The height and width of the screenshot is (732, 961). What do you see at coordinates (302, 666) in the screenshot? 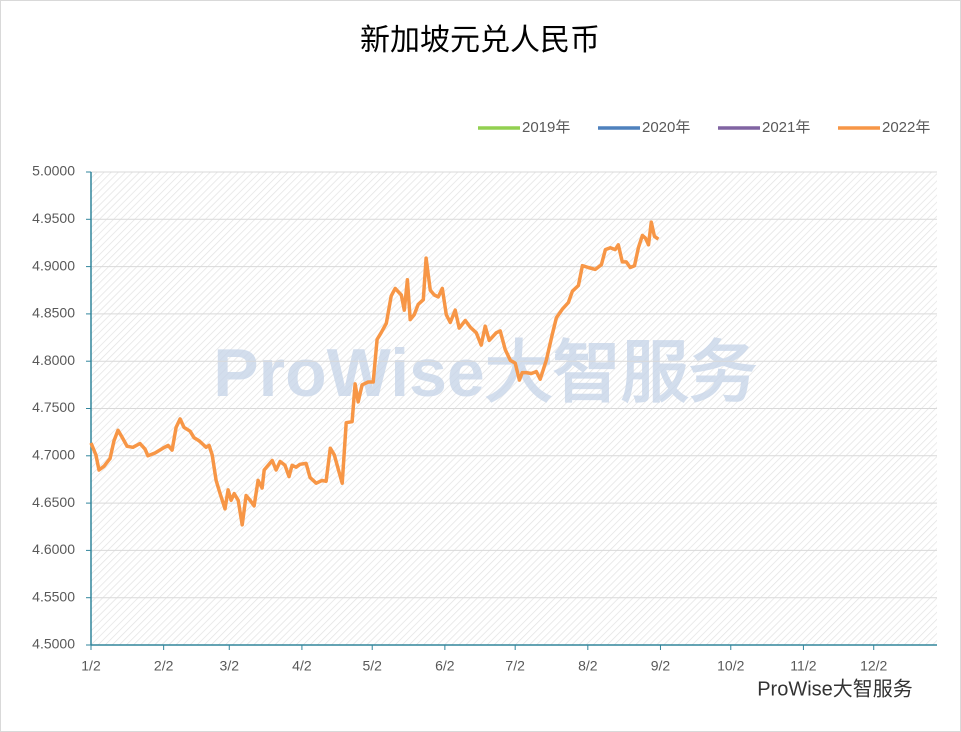
I see `x-tick-label: 4/2` at bounding box center [302, 666].